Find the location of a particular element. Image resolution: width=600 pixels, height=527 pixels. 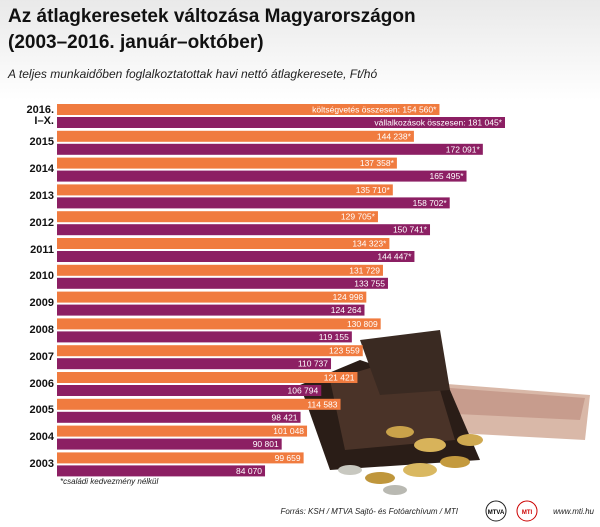

category-label: 2009 is located at coordinates (41, 303).